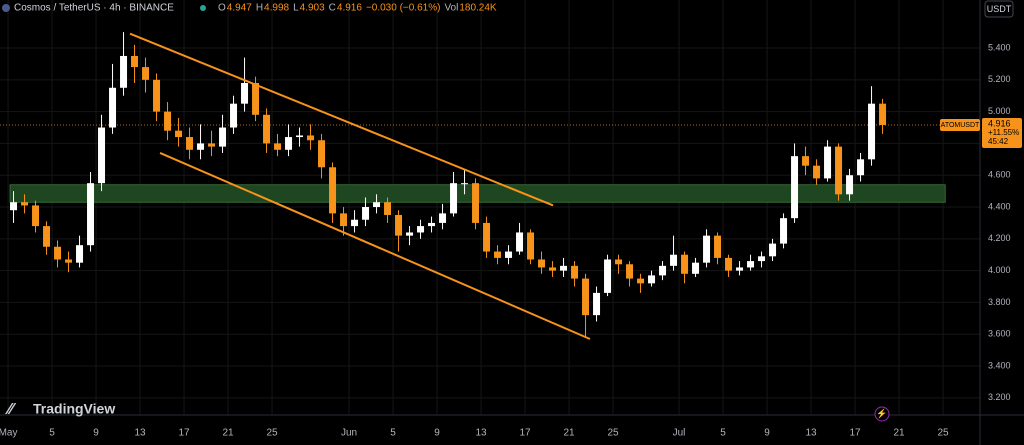  What do you see at coordinates (478, 8) in the screenshot?
I see `volume-value: 180.24K` at bounding box center [478, 8].